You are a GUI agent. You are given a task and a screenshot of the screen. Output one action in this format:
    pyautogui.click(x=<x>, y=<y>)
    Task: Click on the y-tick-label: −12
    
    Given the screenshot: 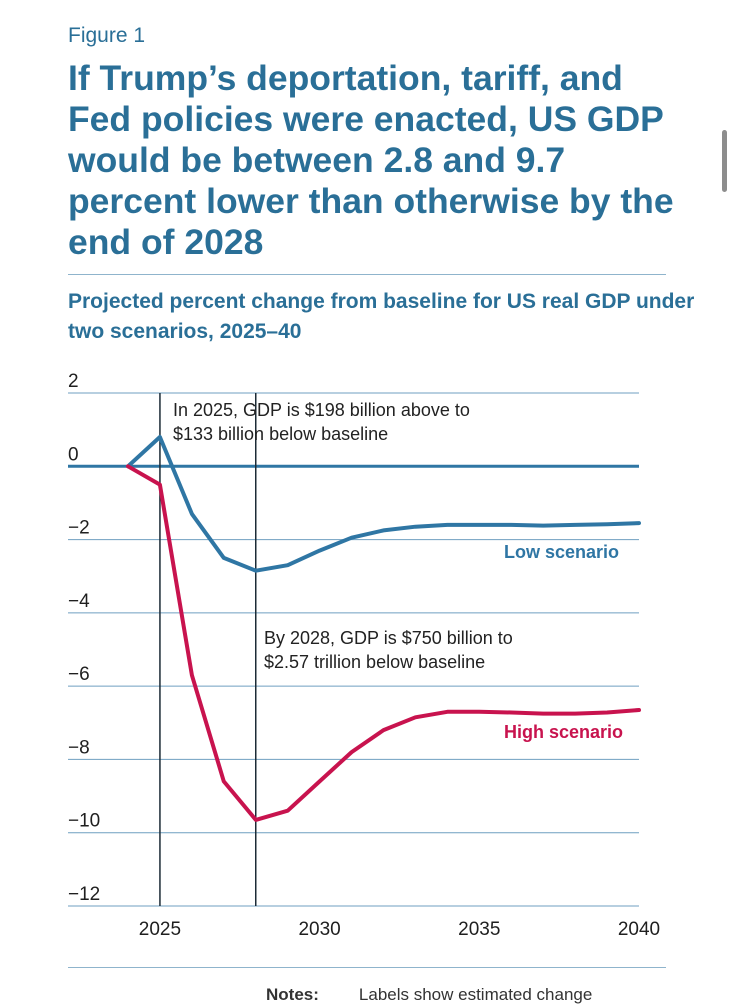 What is the action you would take?
    pyautogui.click(x=84, y=894)
    